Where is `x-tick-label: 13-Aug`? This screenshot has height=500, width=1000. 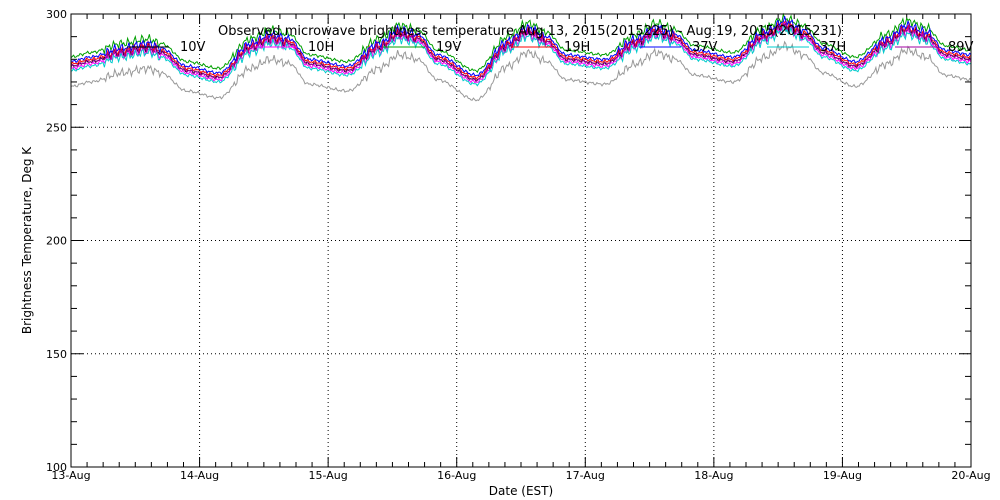 x-tick-label: 13-Aug is located at coordinates (70, 475).